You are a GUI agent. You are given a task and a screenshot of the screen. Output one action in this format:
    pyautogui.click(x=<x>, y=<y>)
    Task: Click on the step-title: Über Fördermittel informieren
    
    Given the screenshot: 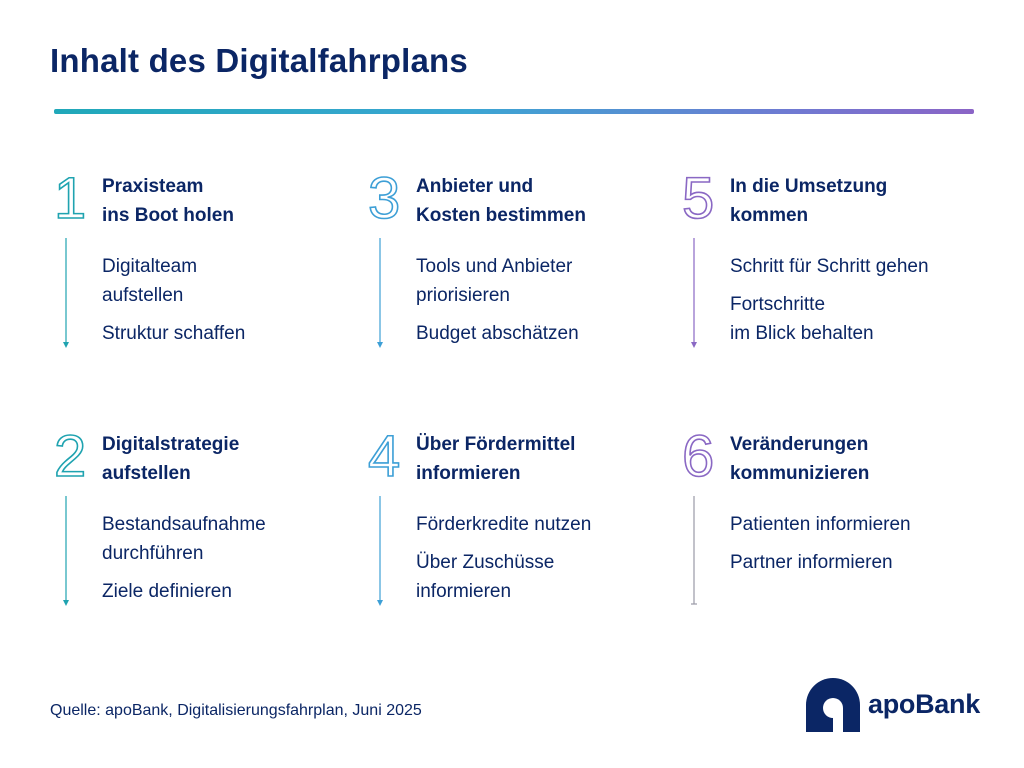 What is the action you would take?
    pyautogui.click(x=496, y=459)
    